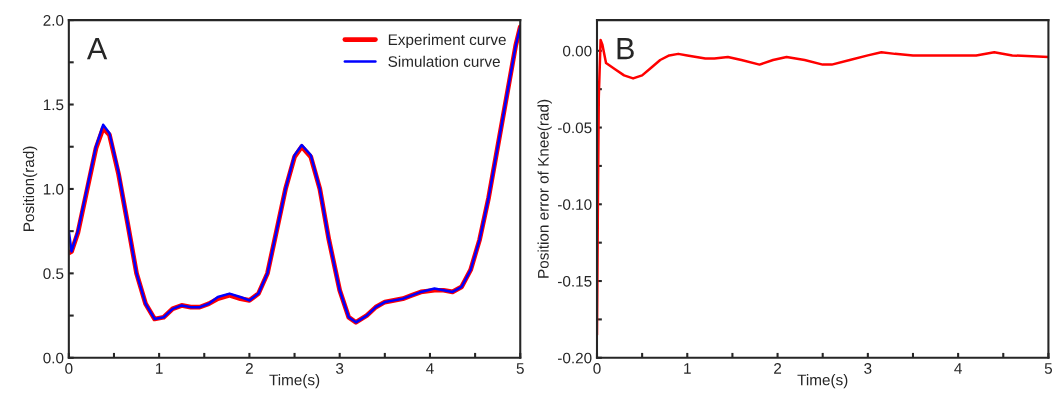  Describe the element at coordinates (53, 358) in the screenshot. I see `y-tick-label: 0.0` at that location.